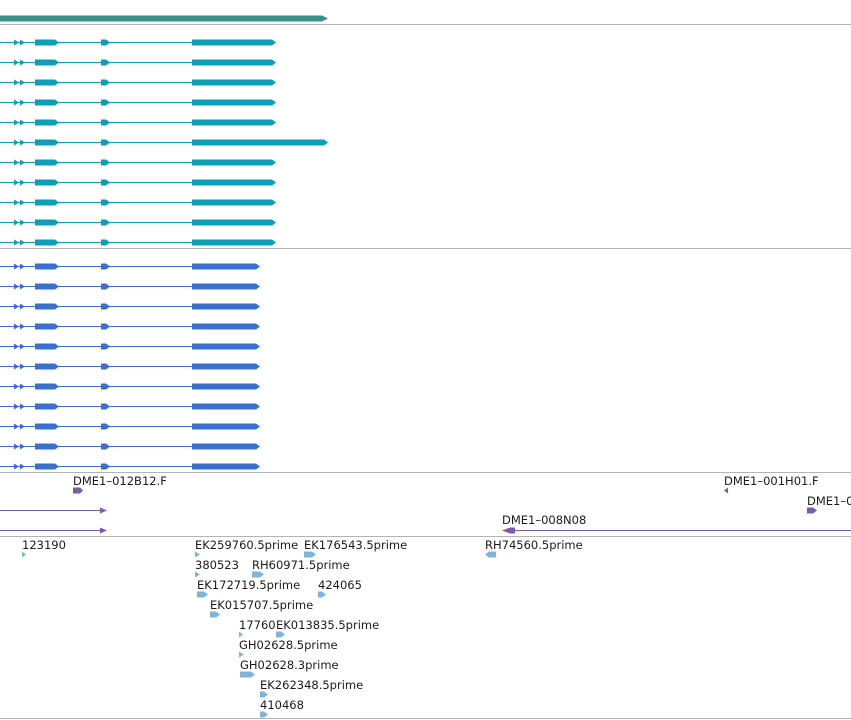 The height and width of the screenshot is (720, 851). What do you see at coordinates (257, 628) in the screenshot?
I see `est-feature: 17760` at bounding box center [257, 628].